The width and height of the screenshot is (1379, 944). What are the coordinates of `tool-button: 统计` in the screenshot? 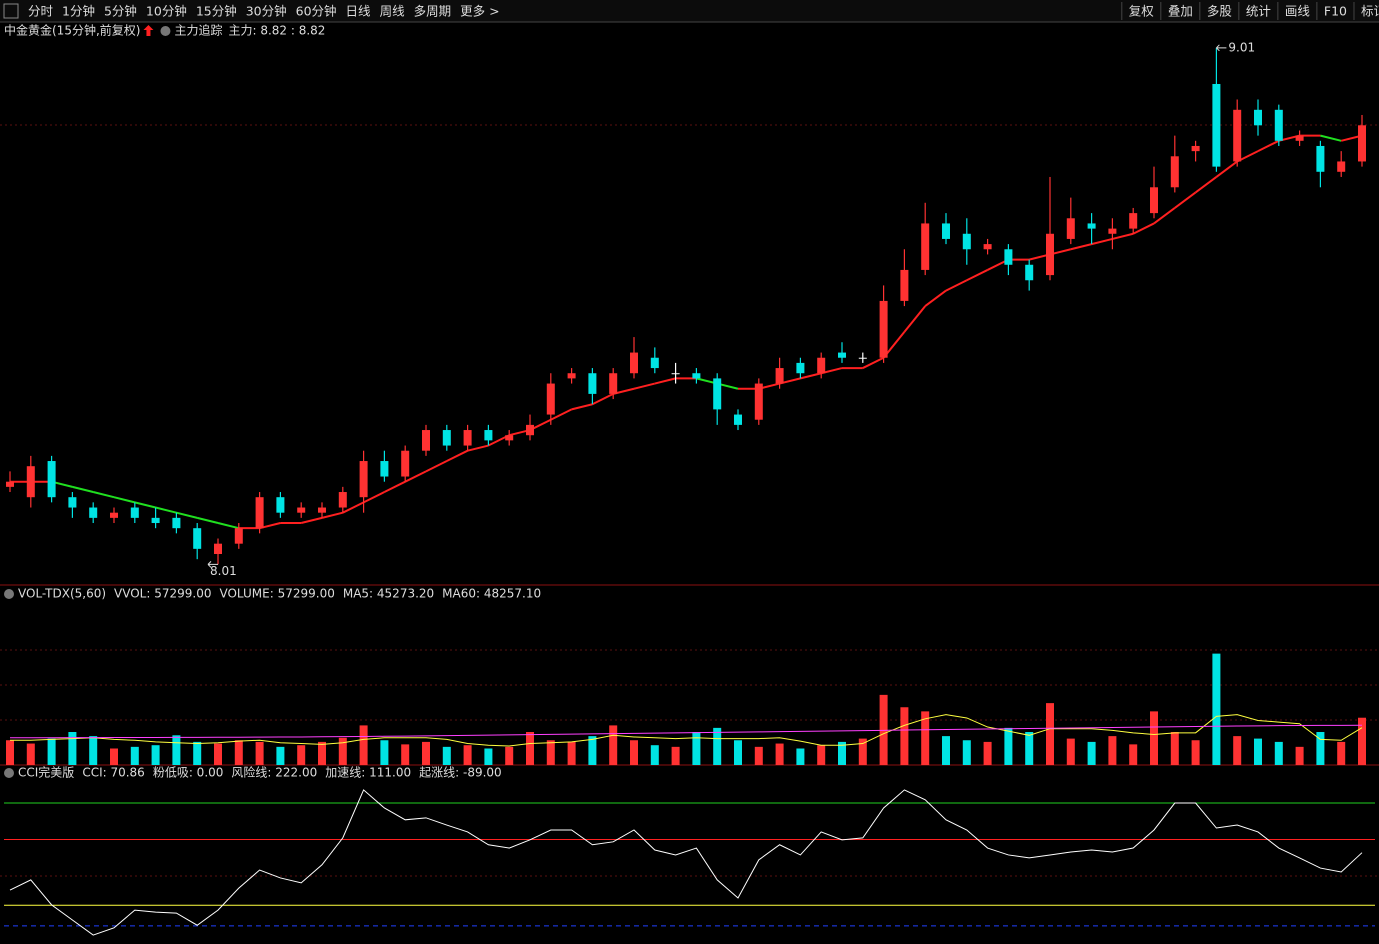 It's located at (1258, 11).